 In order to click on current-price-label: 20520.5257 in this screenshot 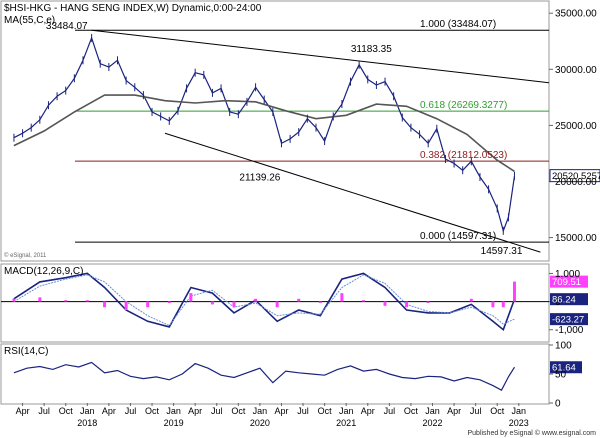, I will do `click(576, 176)`.